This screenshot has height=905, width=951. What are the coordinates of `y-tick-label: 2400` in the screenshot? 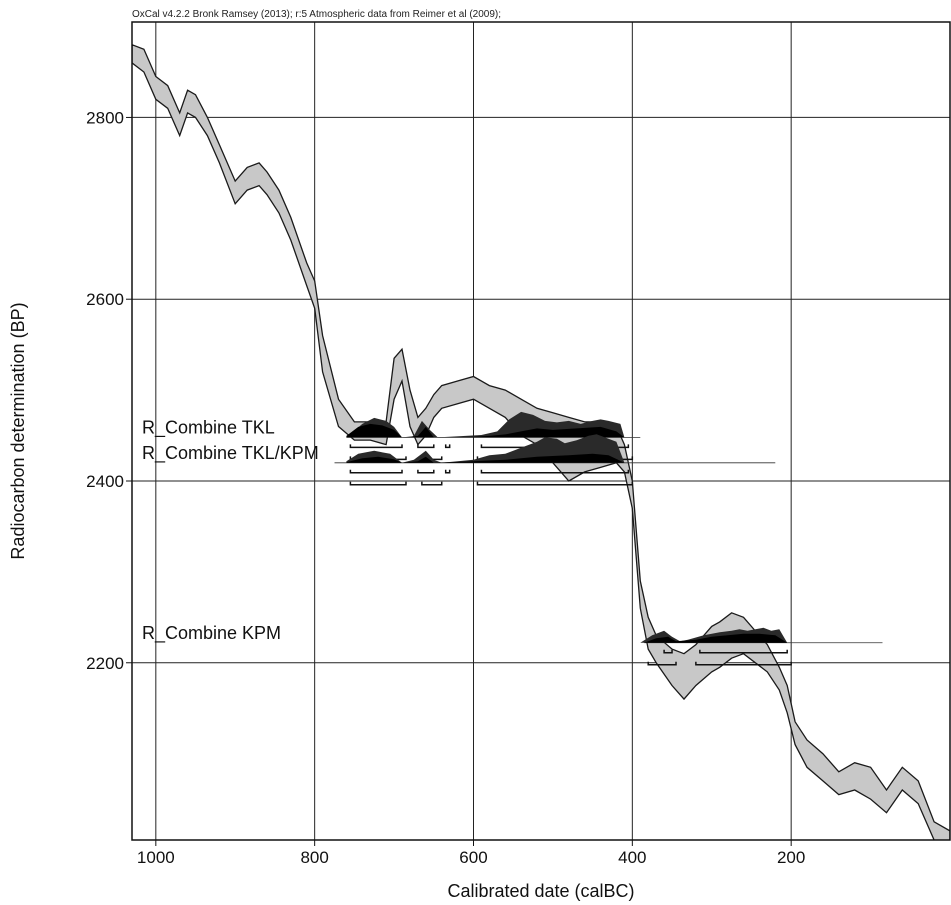 It's located at (105, 481).